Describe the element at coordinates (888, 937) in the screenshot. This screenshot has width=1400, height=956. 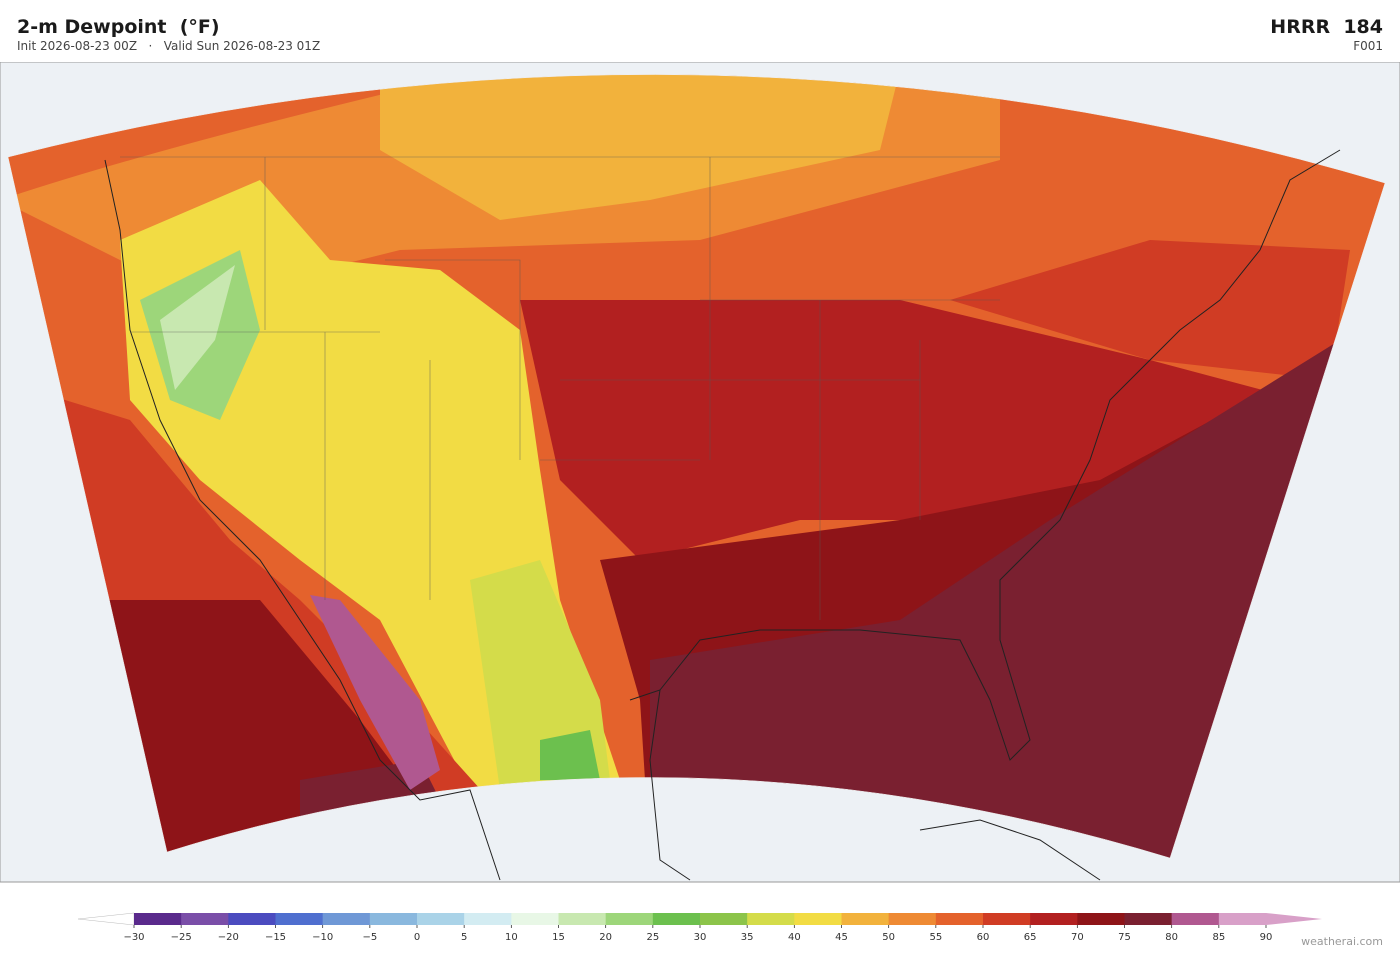
I see `colorbar-tick-label: 50` at that location.